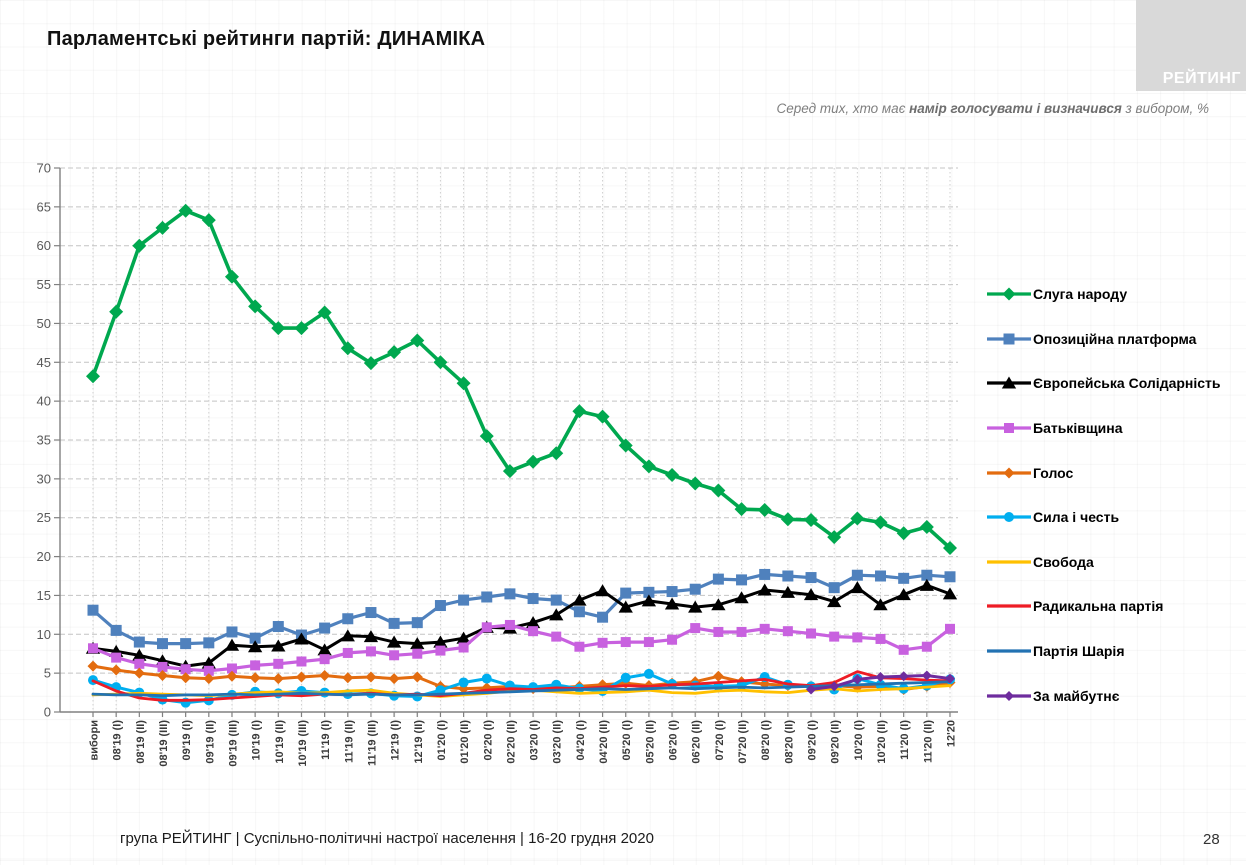 The width and height of the screenshot is (1246, 865). I want to click on legend-item-8: Радикальна партія, so click(1116, 606).